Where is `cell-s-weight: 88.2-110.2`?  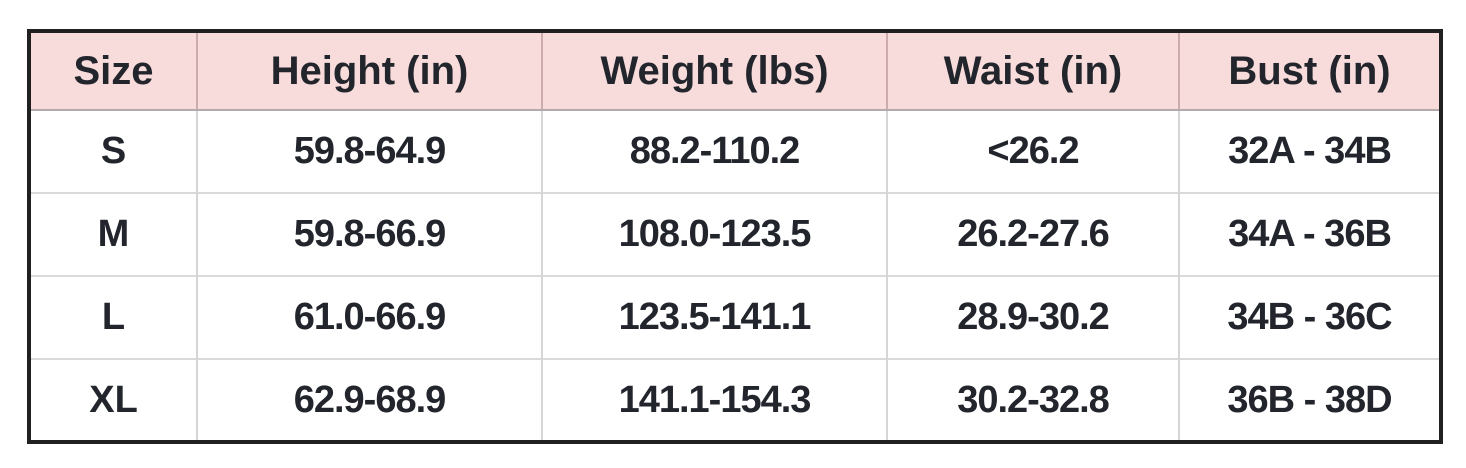
cell-s-weight: 88.2-110.2 is located at coordinates (715, 151).